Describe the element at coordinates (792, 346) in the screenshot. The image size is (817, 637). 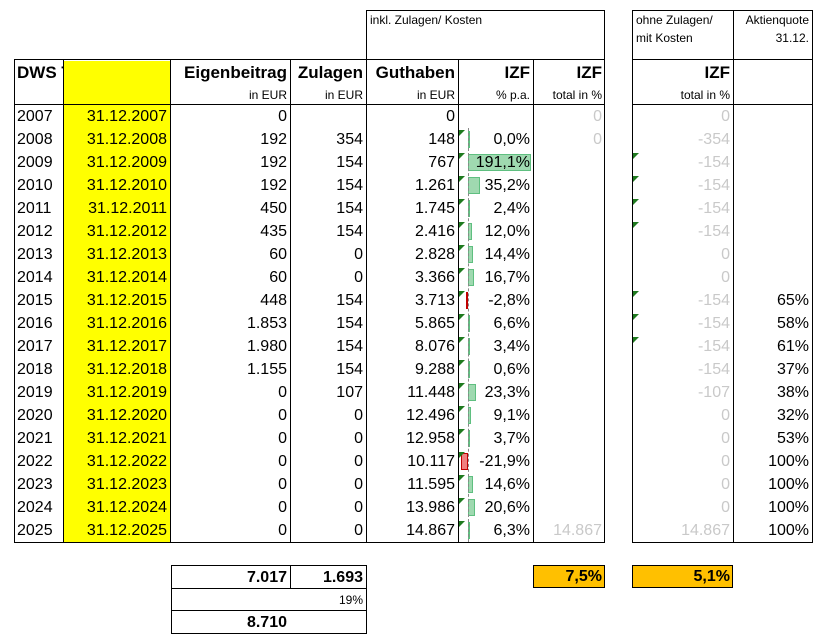
I see `aktienquote-cell: 61%` at that location.